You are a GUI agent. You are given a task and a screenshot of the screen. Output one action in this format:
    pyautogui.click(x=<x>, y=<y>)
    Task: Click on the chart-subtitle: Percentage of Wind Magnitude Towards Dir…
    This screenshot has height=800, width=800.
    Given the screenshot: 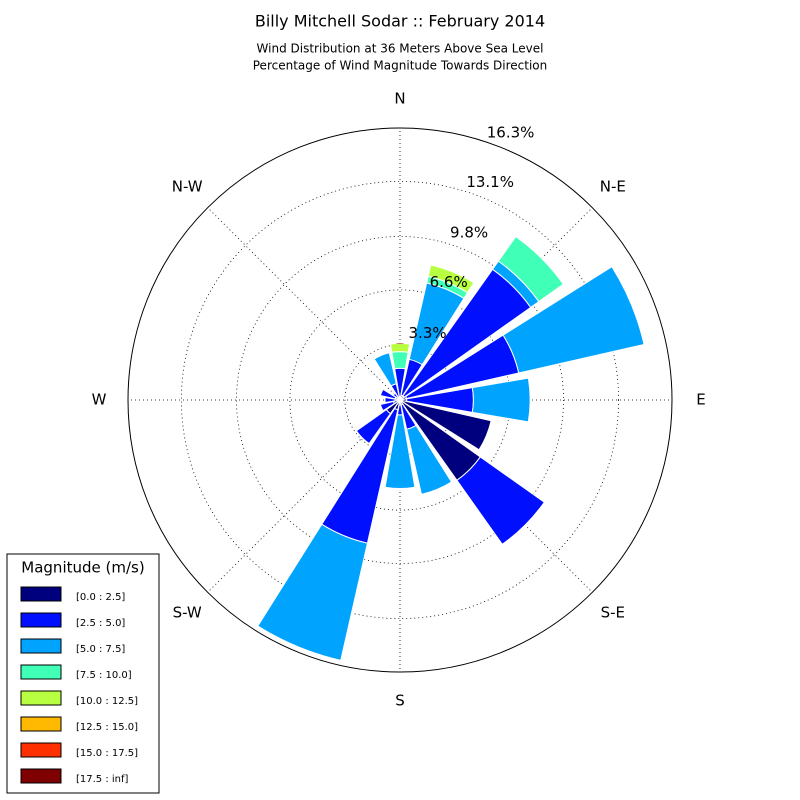 What is the action you would take?
    pyautogui.click(x=400, y=66)
    